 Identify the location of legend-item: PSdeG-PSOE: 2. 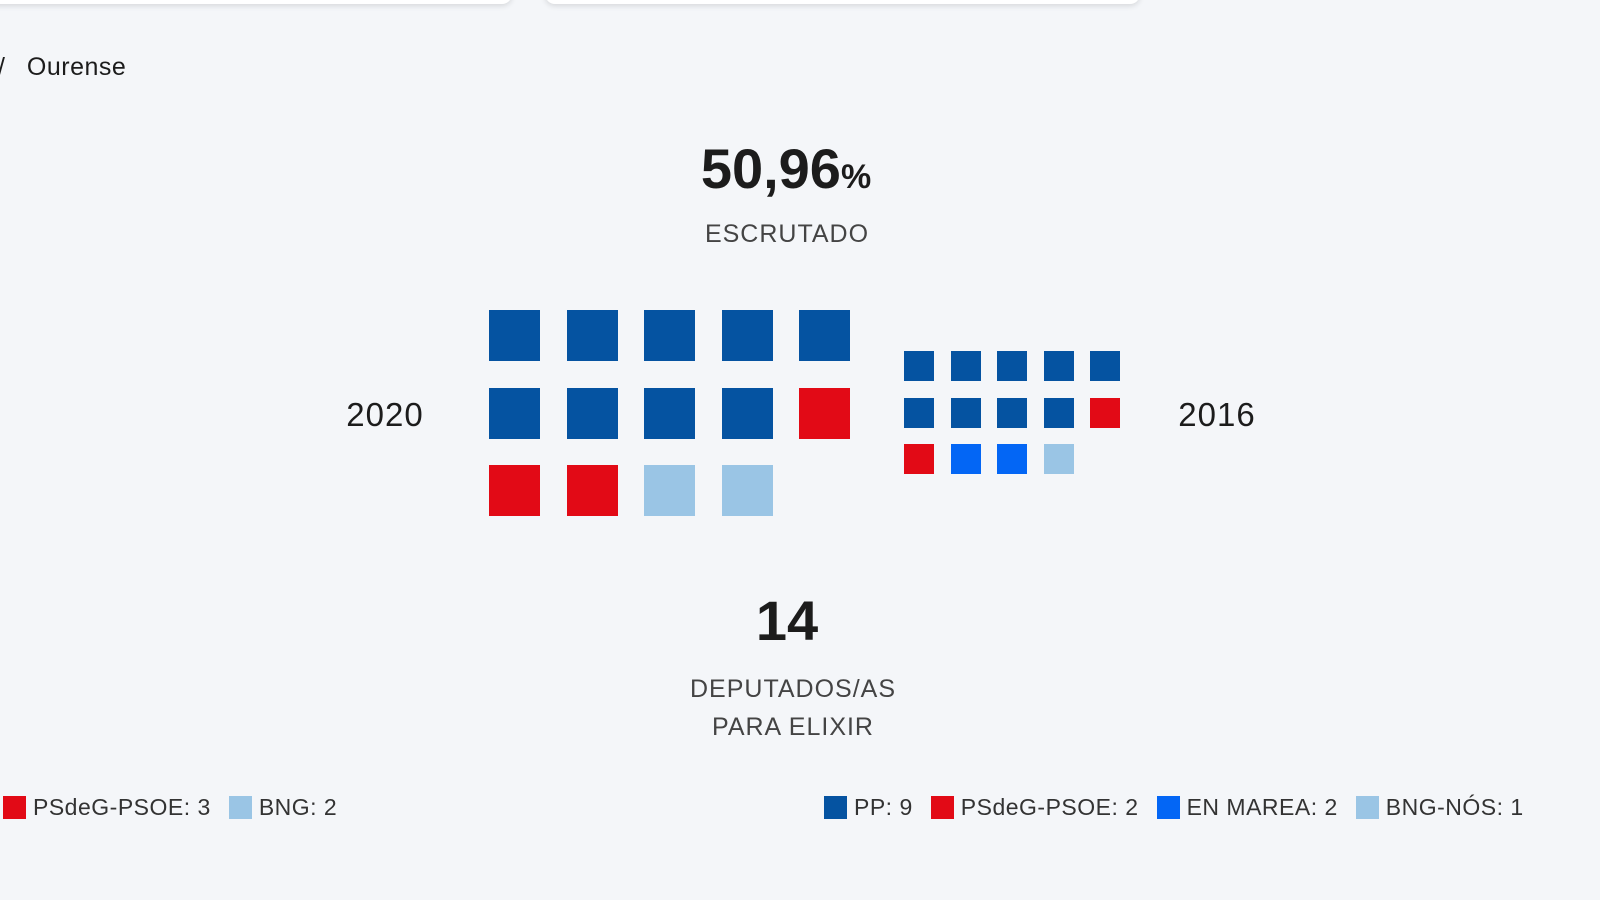
(1034, 807).